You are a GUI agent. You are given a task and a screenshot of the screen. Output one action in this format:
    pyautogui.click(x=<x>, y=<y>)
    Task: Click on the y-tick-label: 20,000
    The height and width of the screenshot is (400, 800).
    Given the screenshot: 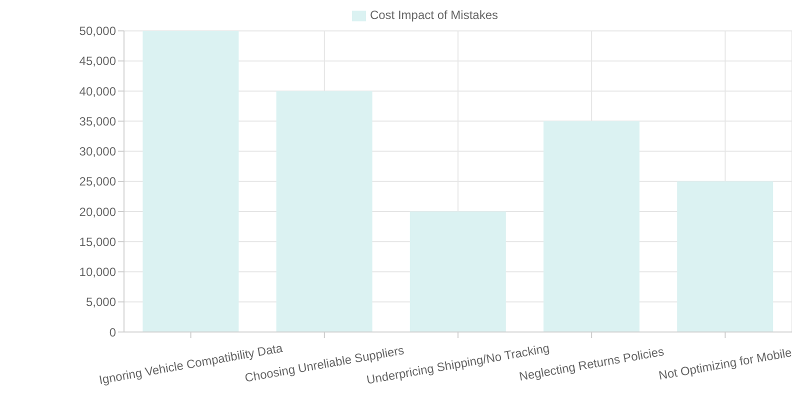 What is the action you would take?
    pyautogui.click(x=97, y=211)
    